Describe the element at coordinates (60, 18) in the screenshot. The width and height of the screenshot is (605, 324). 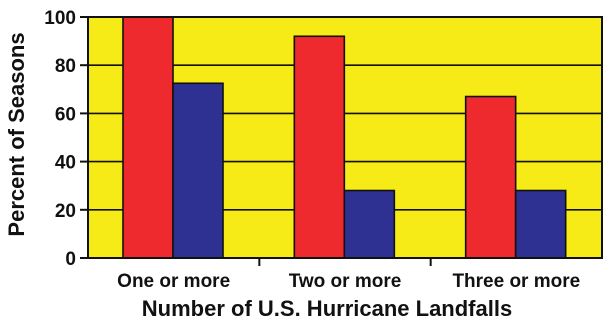
I see `y-tick-label: 100` at that location.